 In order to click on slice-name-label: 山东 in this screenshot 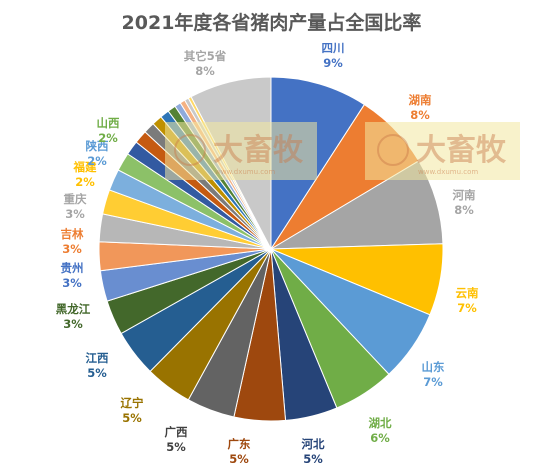, I will do `click(433, 367)`.